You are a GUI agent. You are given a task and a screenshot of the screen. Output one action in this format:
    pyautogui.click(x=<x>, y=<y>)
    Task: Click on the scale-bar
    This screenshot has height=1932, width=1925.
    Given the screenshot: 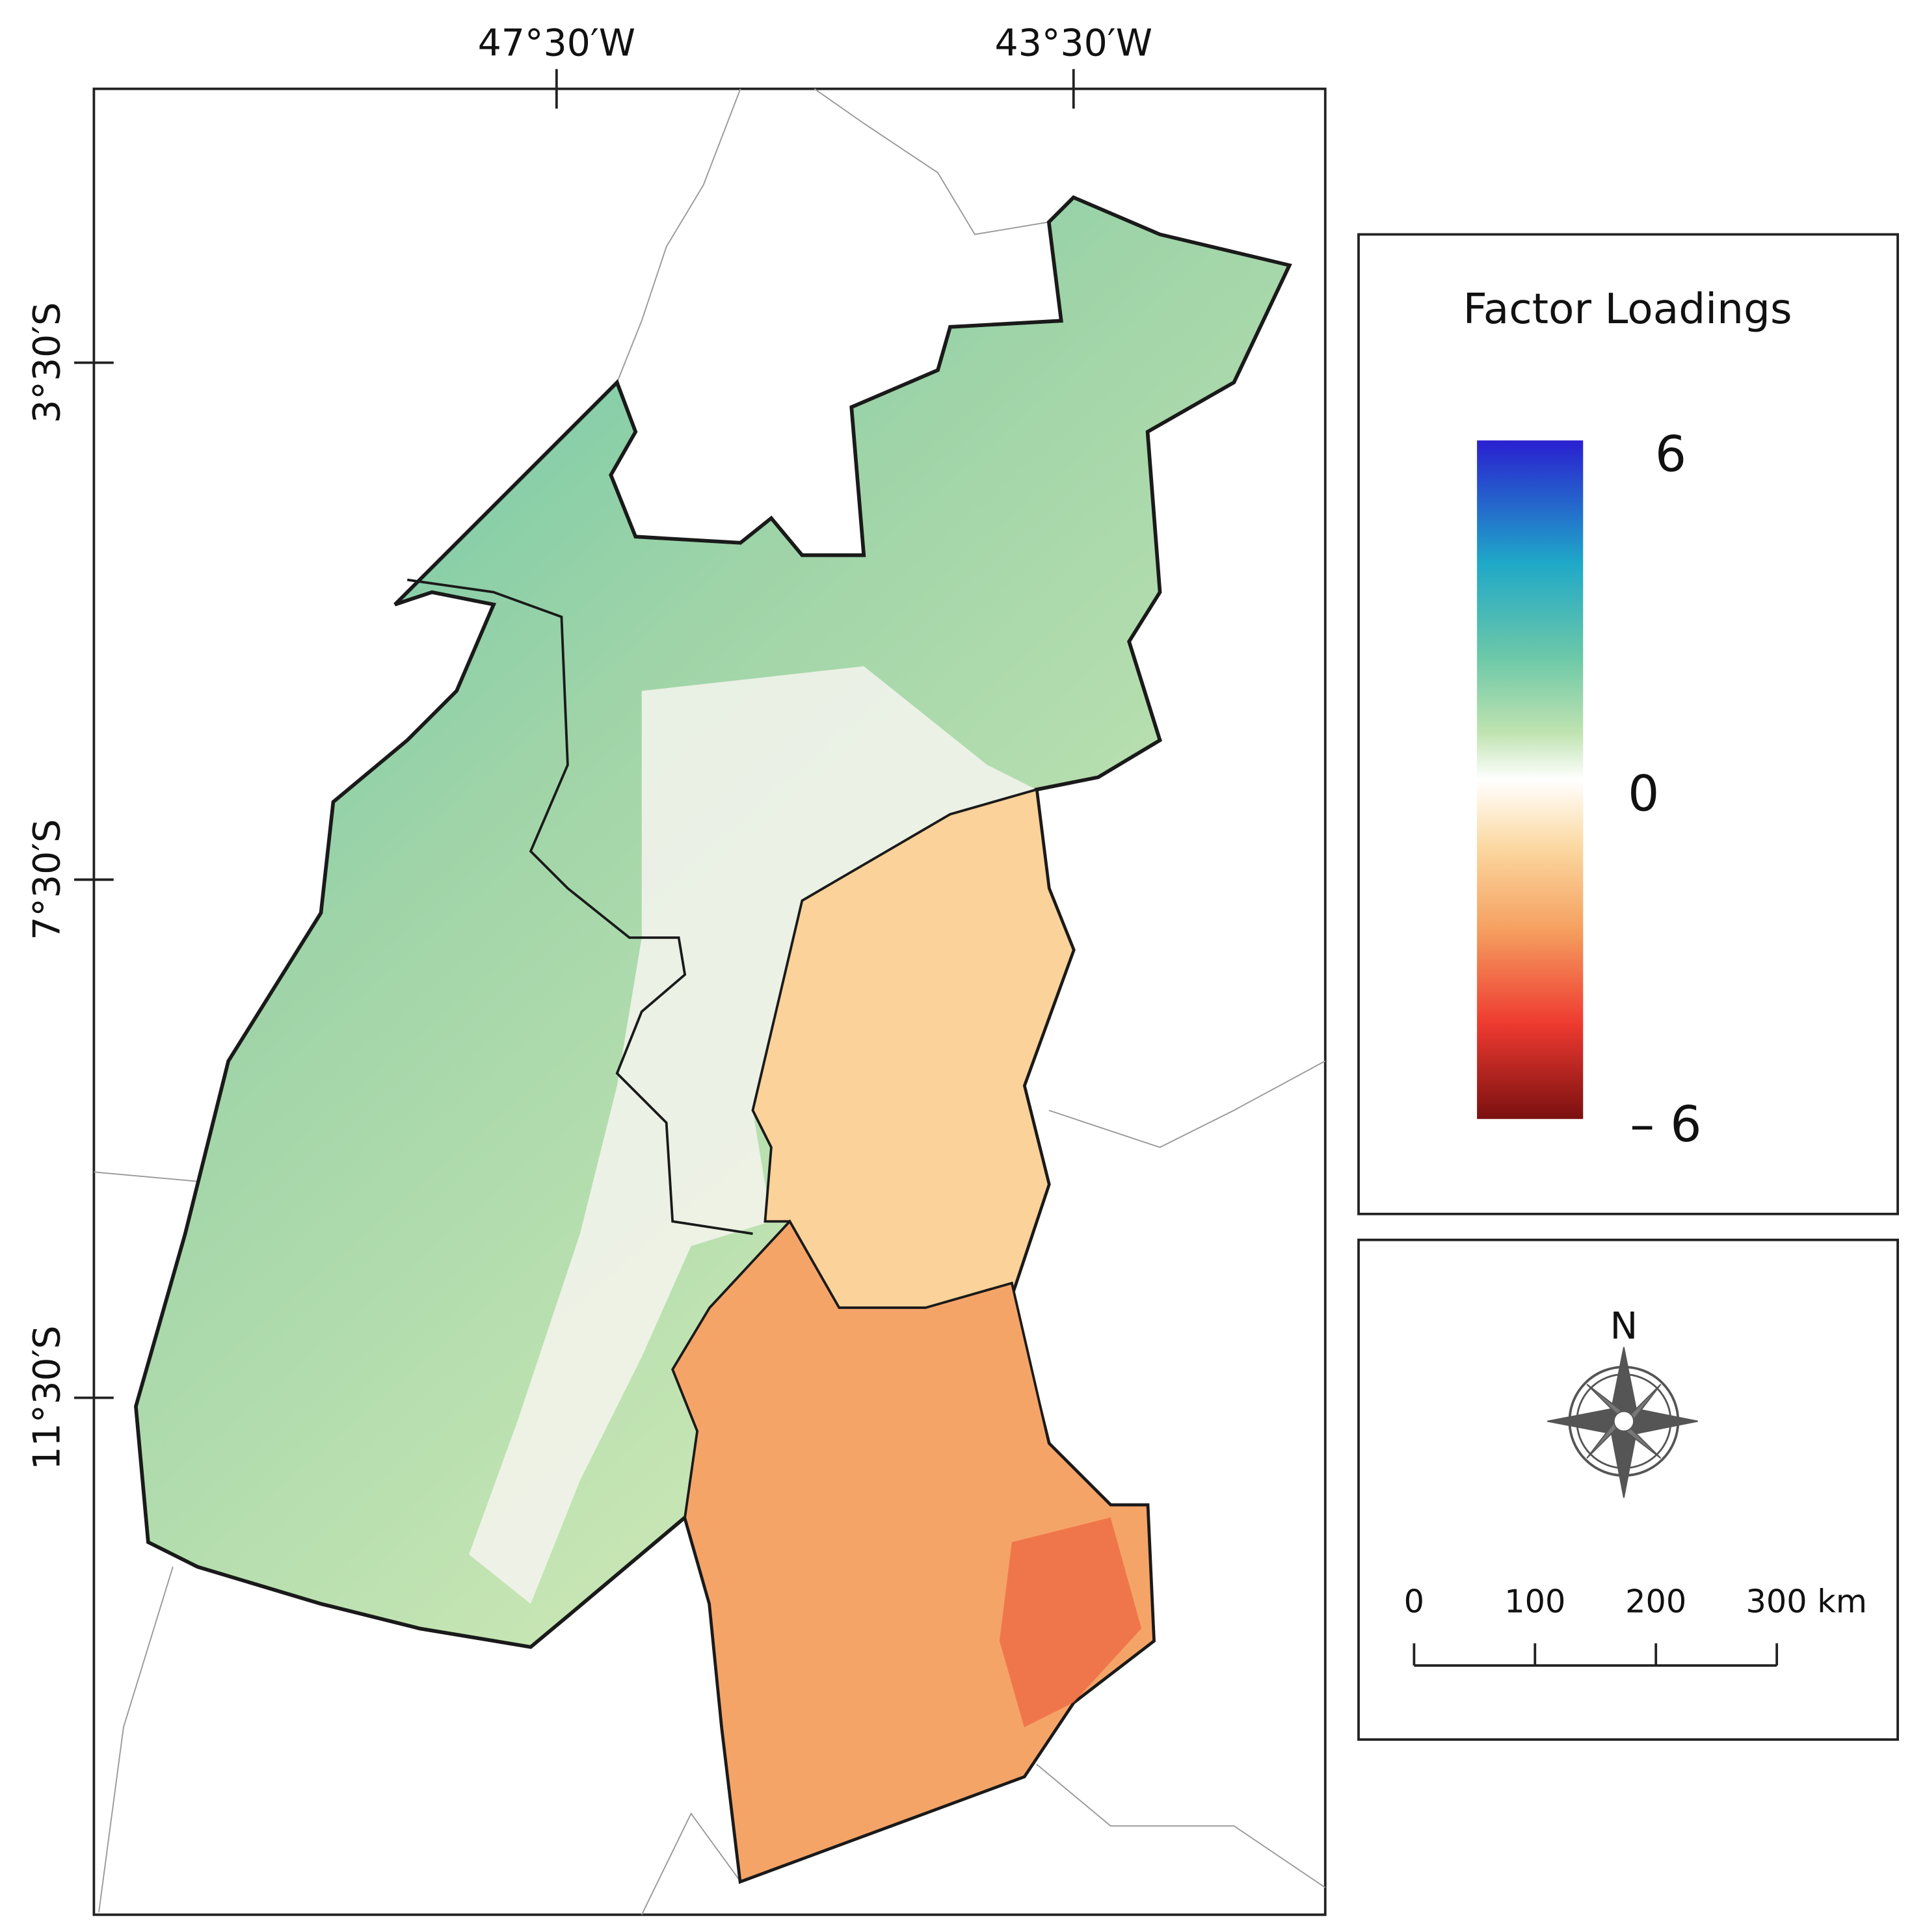 What is the action you would take?
    pyautogui.click(x=1596, y=1655)
    